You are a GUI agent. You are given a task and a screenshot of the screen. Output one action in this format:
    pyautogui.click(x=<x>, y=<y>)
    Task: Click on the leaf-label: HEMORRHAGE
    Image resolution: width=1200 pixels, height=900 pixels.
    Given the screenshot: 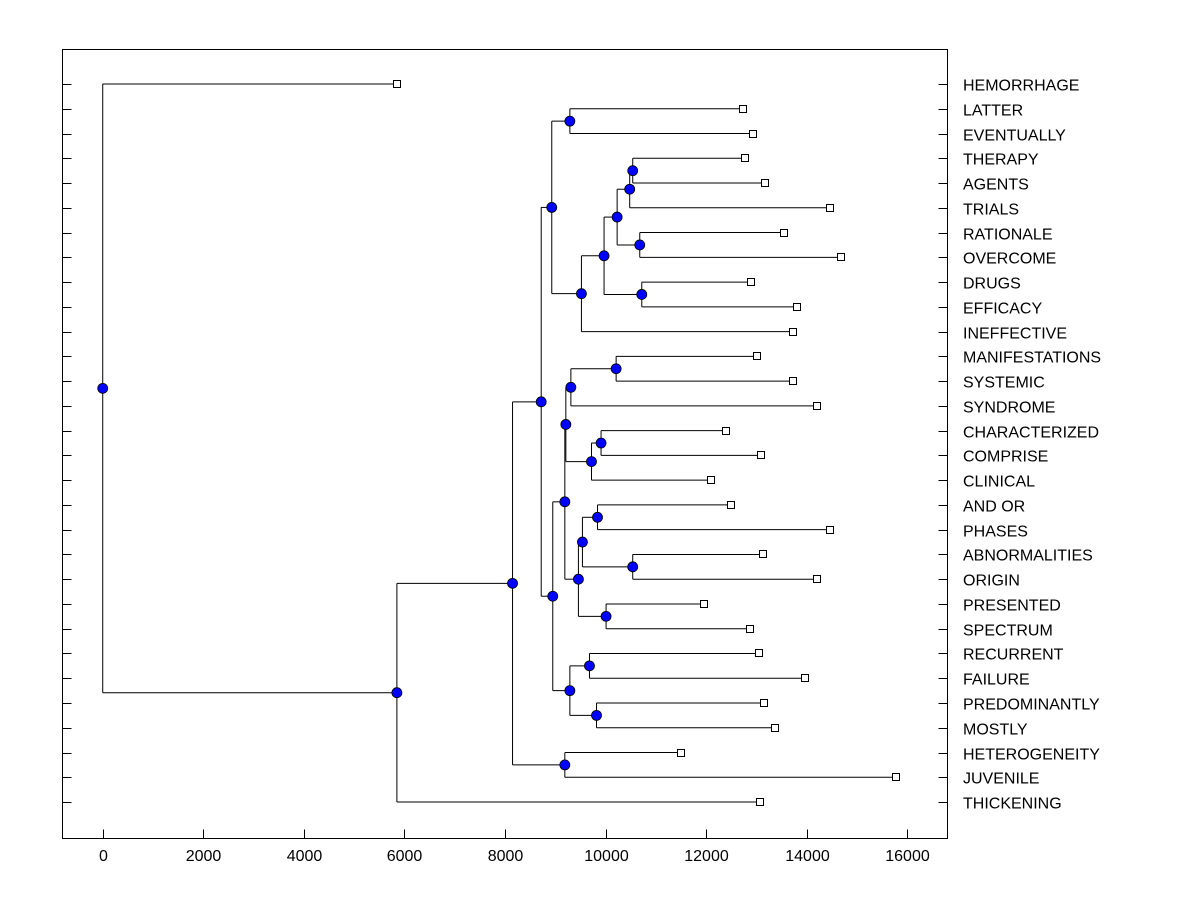 What is the action you would take?
    pyautogui.click(x=1021, y=86)
    